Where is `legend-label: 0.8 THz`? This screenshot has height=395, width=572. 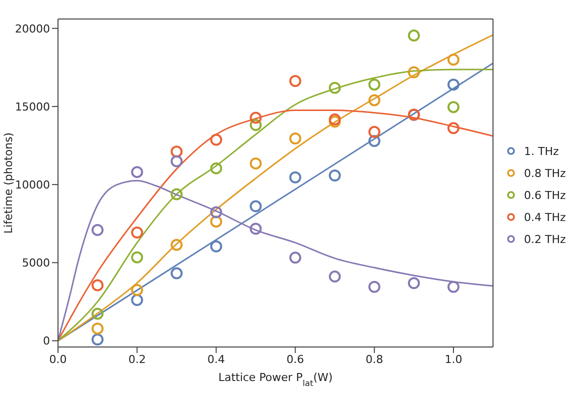
legend-label: 0.8 THz is located at coordinates (545, 173).